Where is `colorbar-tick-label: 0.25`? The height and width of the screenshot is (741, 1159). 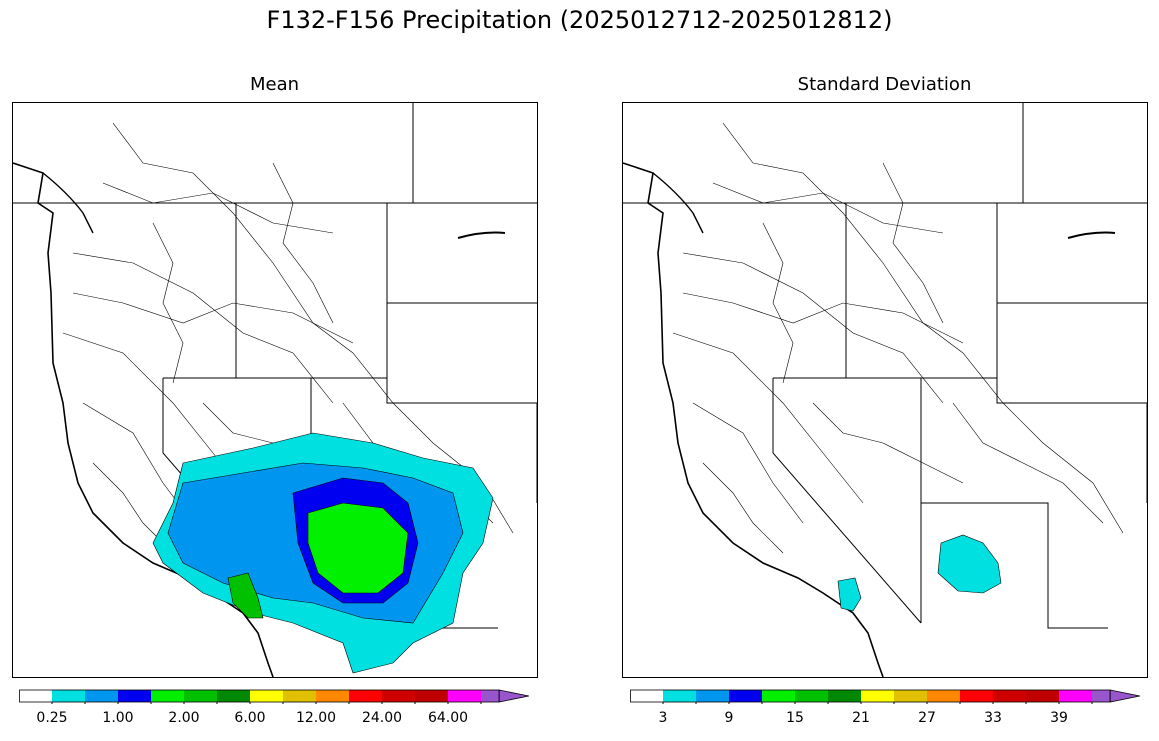
colorbar-tick-label: 0.25 is located at coordinates (52, 718).